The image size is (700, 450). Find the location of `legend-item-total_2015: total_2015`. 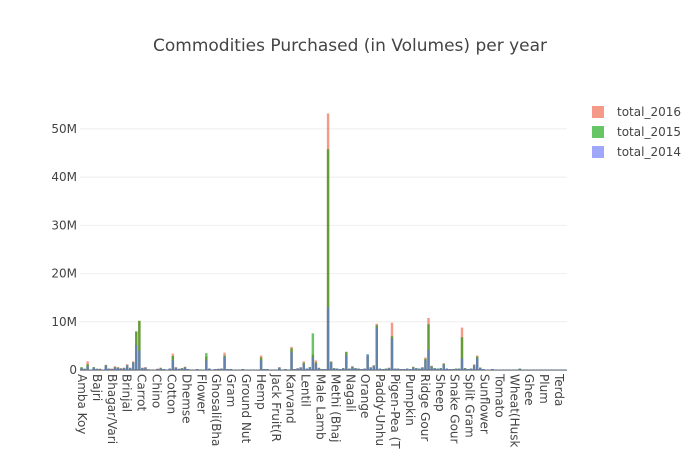

legend-item-total_2015: total_2015 is located at coordinates (636, 132).